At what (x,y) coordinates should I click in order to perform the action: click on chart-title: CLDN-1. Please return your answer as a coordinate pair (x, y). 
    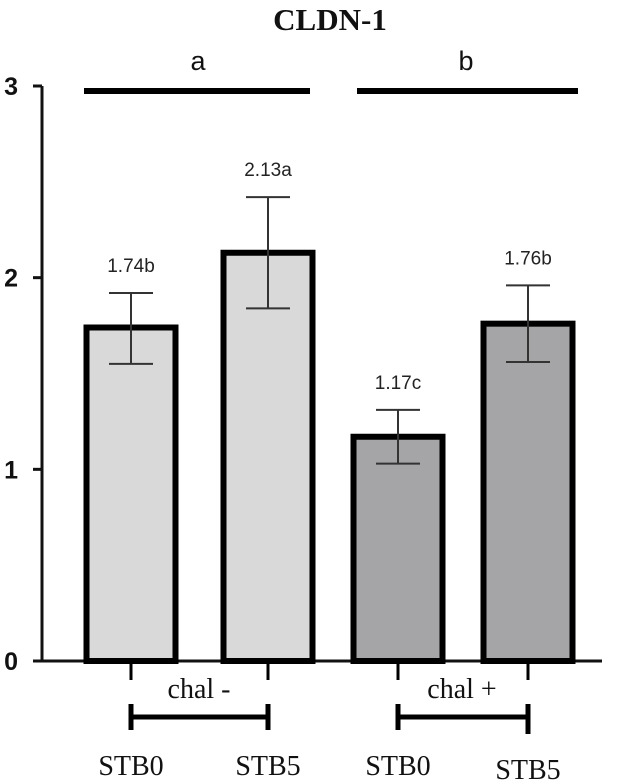
    Looking at the image, I should click on (330, 19).